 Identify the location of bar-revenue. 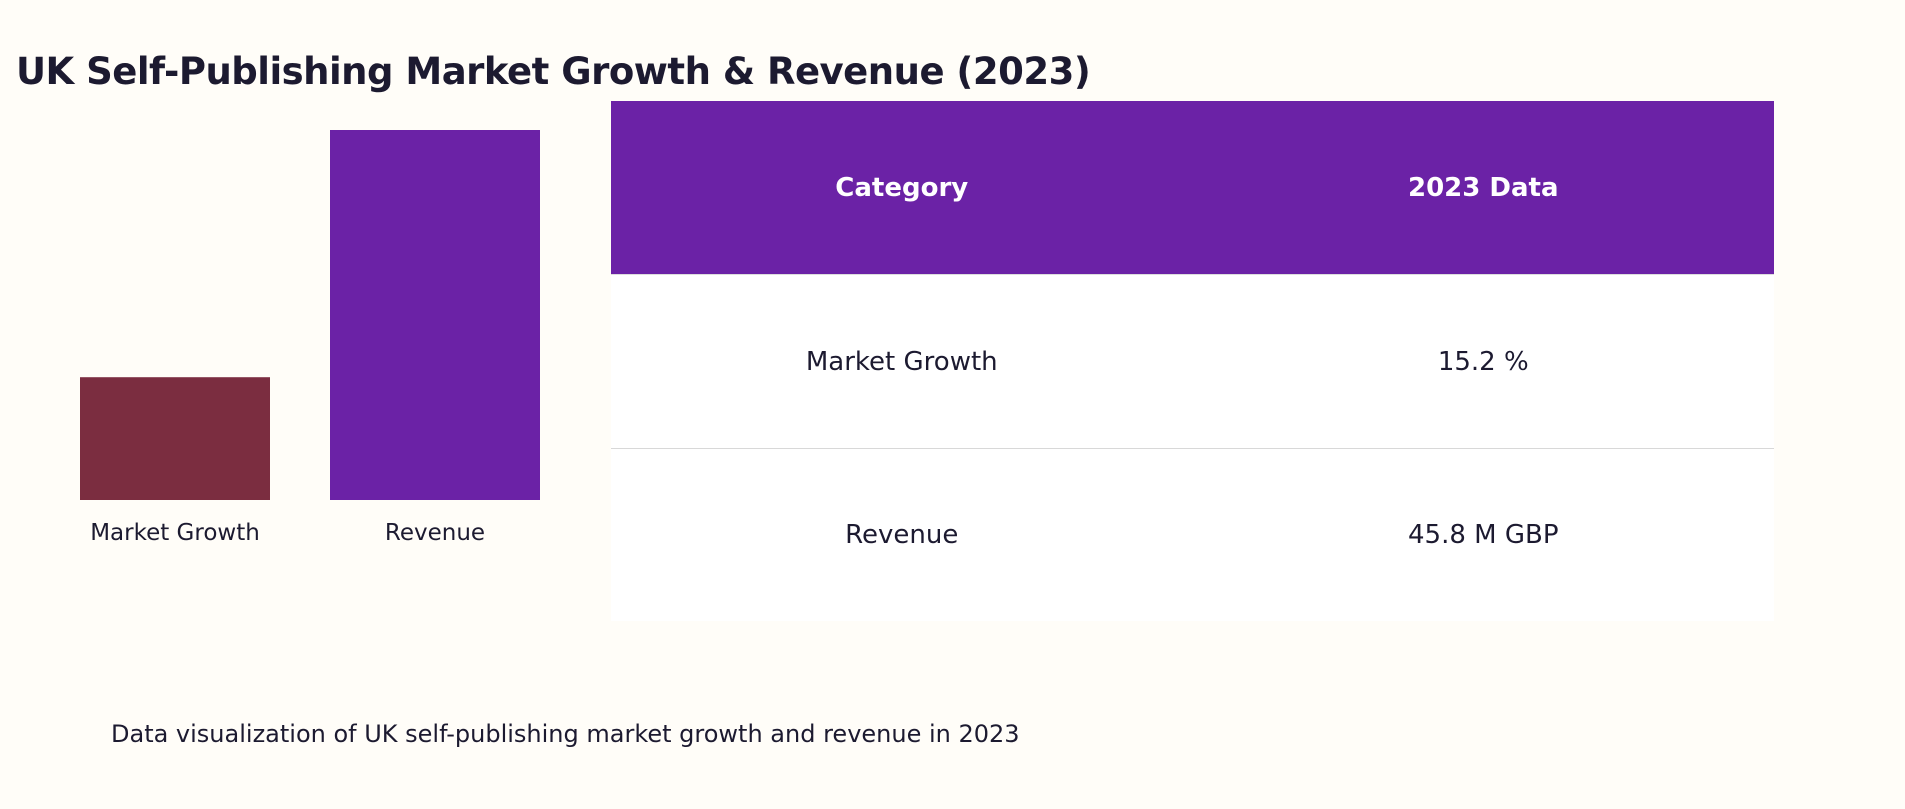
(435, 315).